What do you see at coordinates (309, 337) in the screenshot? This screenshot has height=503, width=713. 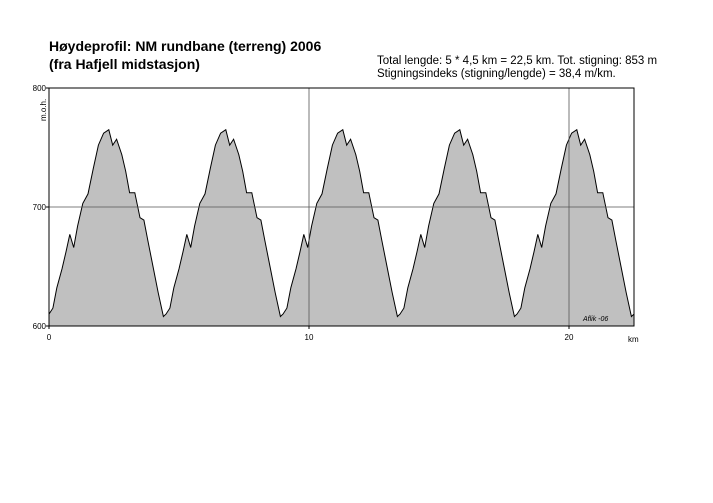 I see `x-tick-label: 10` at bounding box center [309, 337].